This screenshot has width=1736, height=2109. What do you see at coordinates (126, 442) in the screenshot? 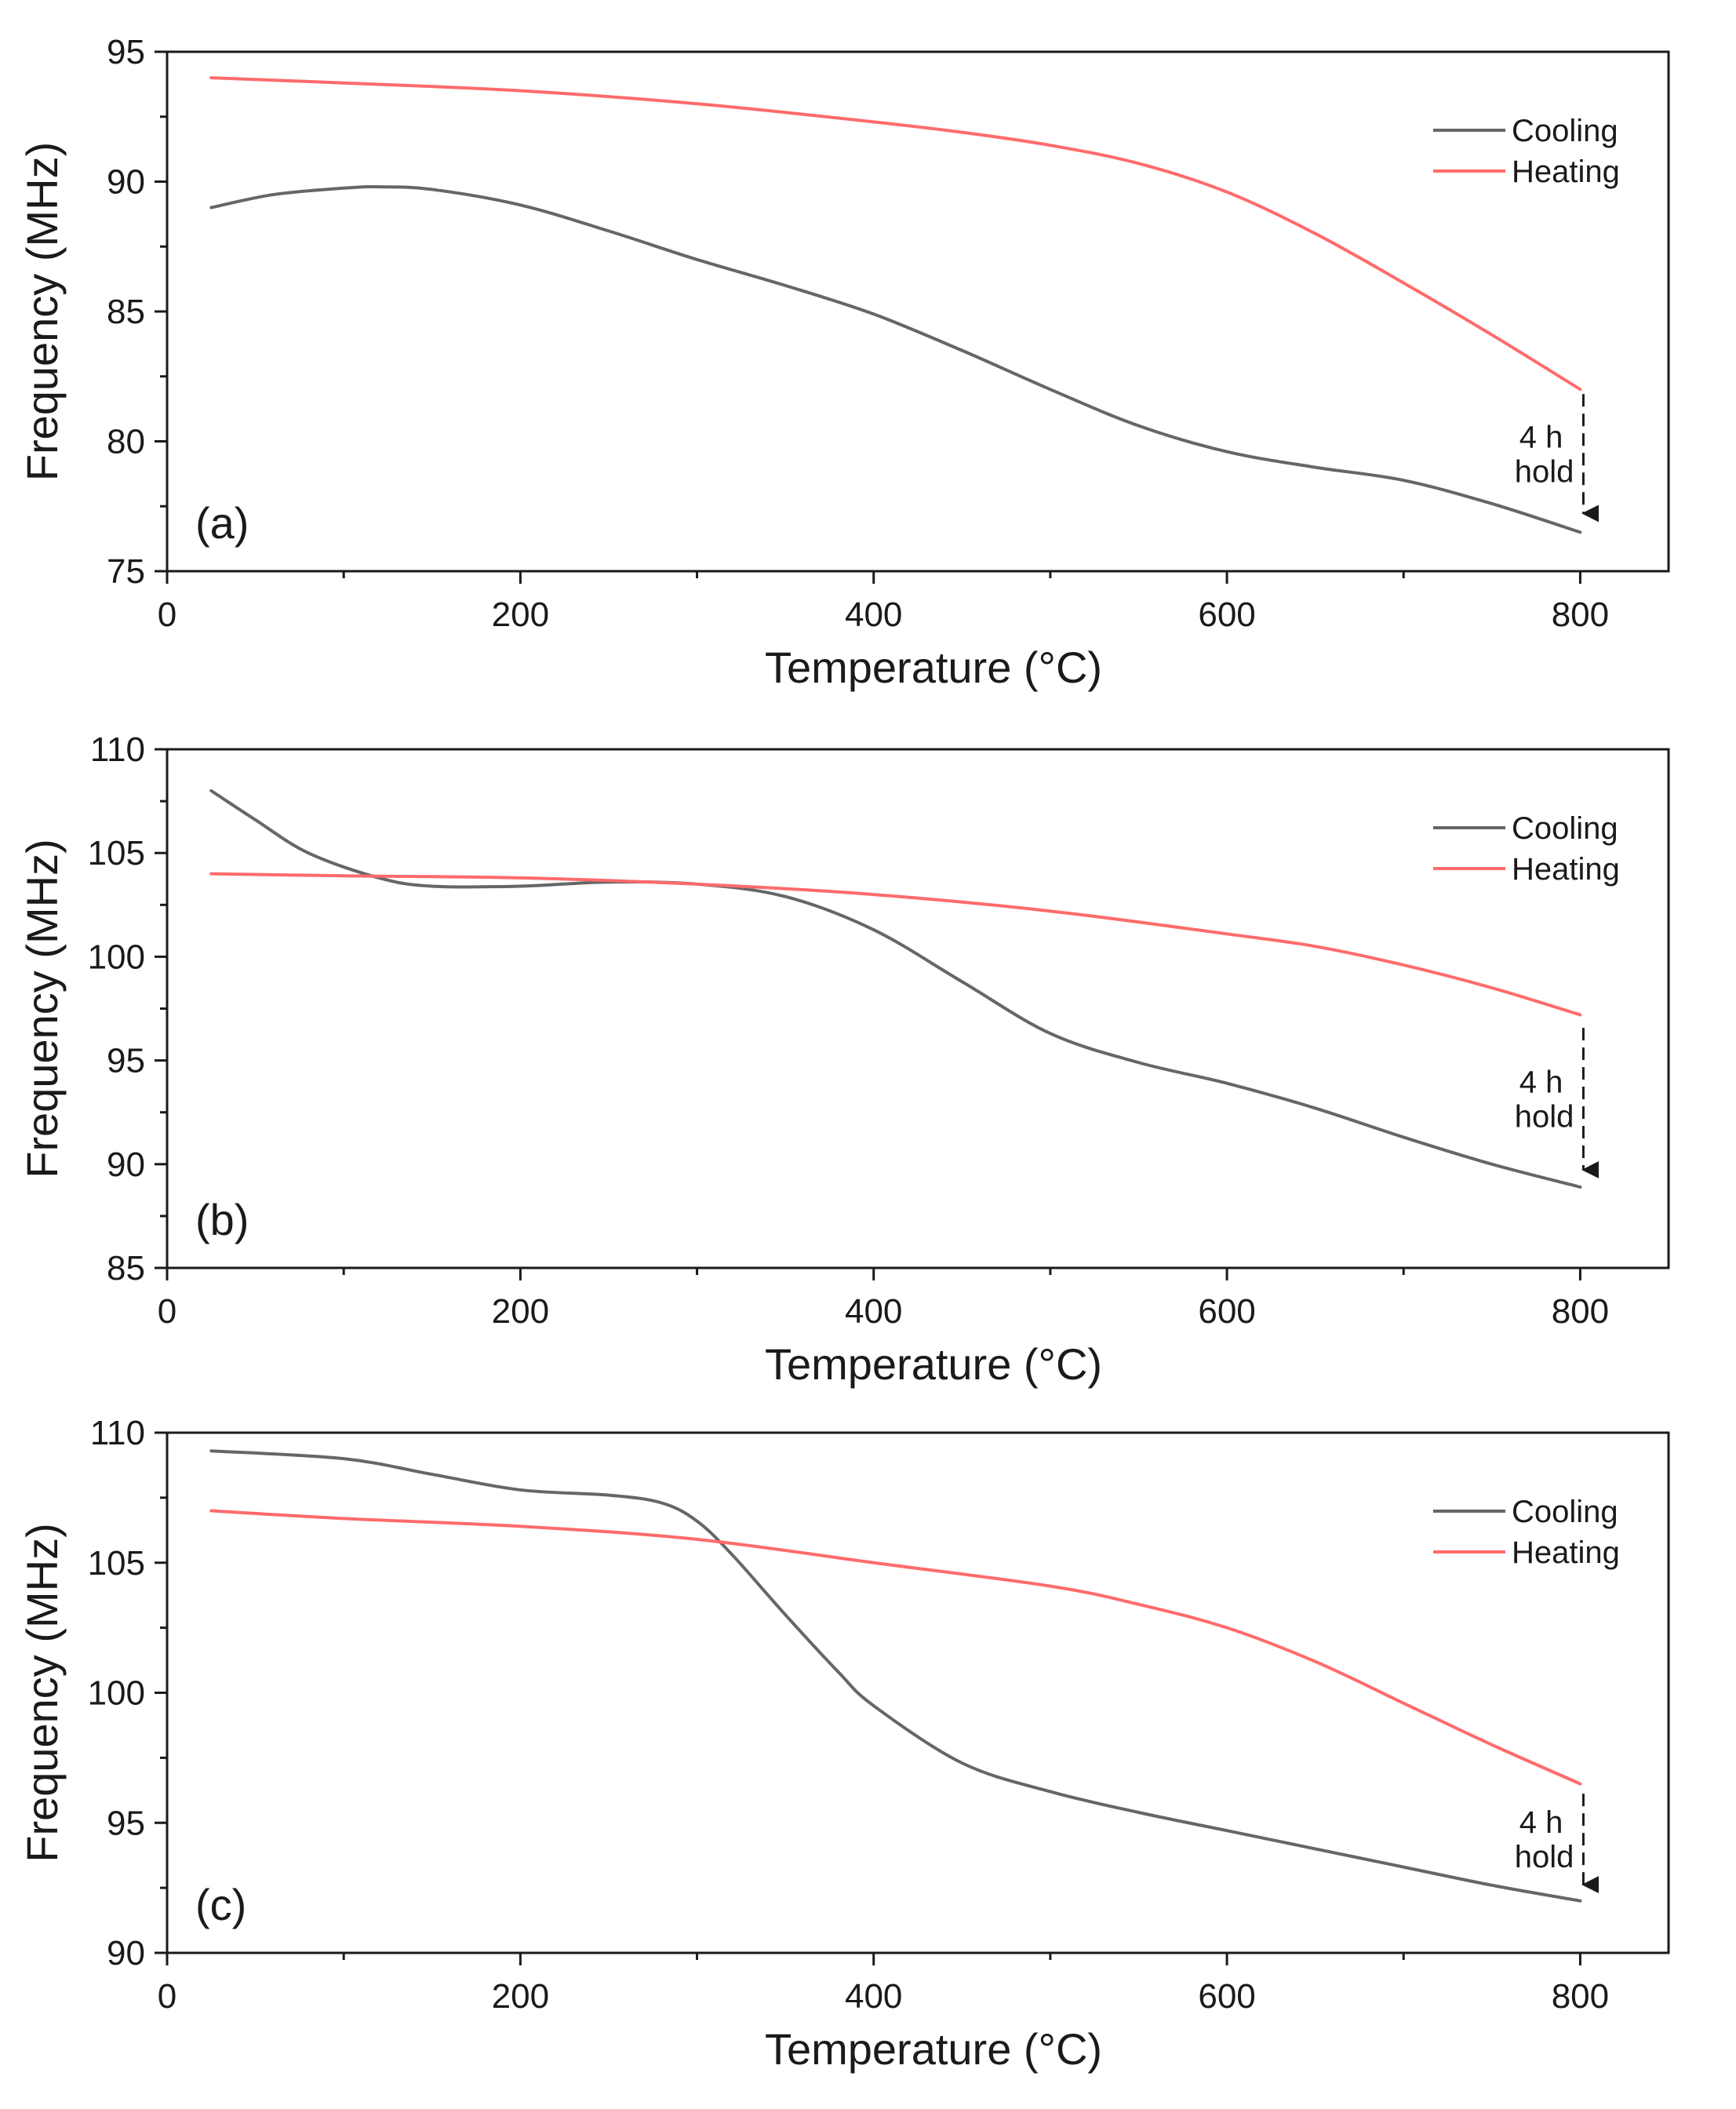
I see `y-tick-label: 80` at bounding box center [126, 442].